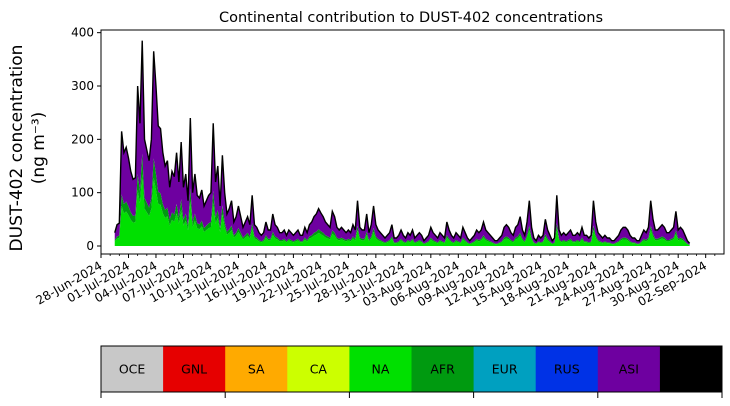 The image size is (730, 406). I want to click on legend-swatch-asi, so click(629, 369).